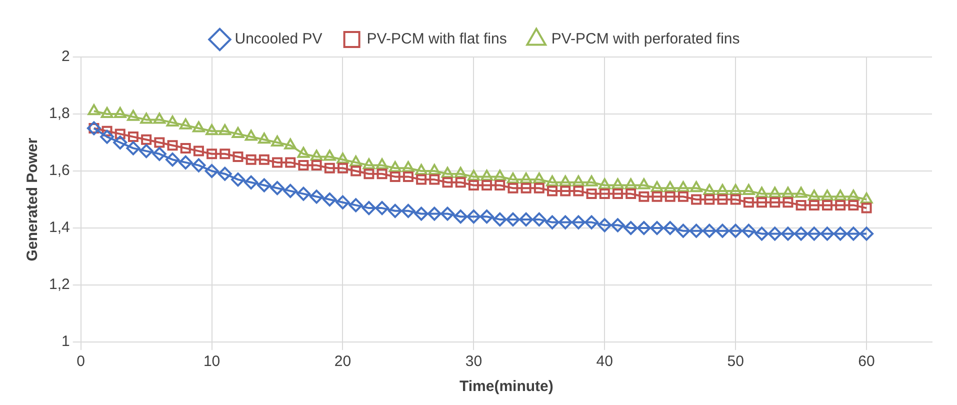 This screenshot has height=405, width=957. Describe the element at coordinates (211, 361) in the screenshot. I see `x-tick-label: 10` at that location.